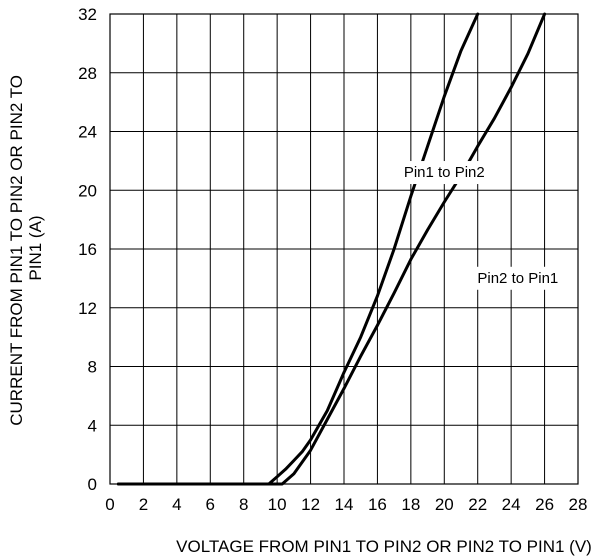 This screenshot has height=558, width=596. What do you see at coordinates (578, 504) in the screenshot?
I see `x-tick-label: 28` at bounding box center [578, 504].